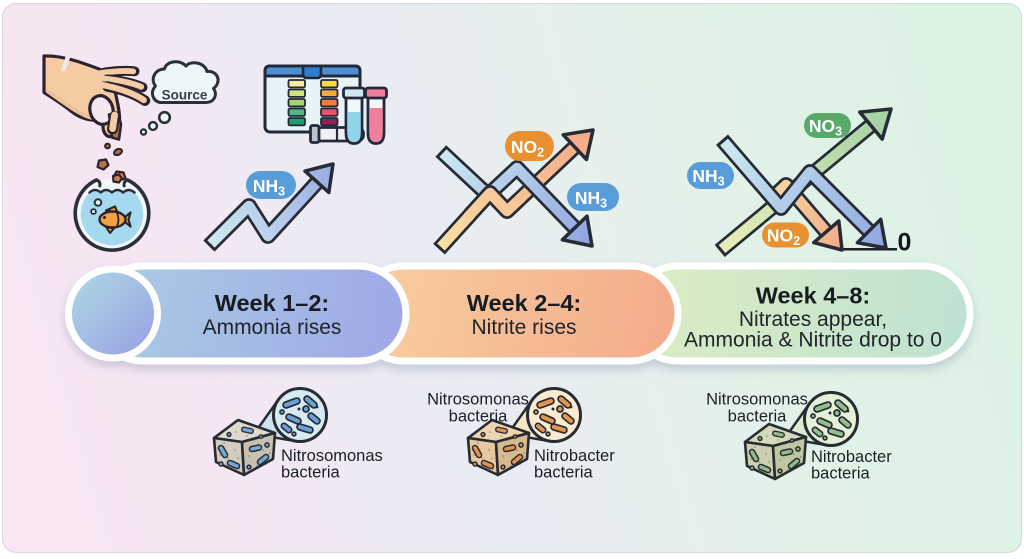 The height and width of the screenshot is (559, 1024). Describe the element at coordinates (813, 319) in the screenshot. I see `svg-text: Nitrates appear,` at that location.